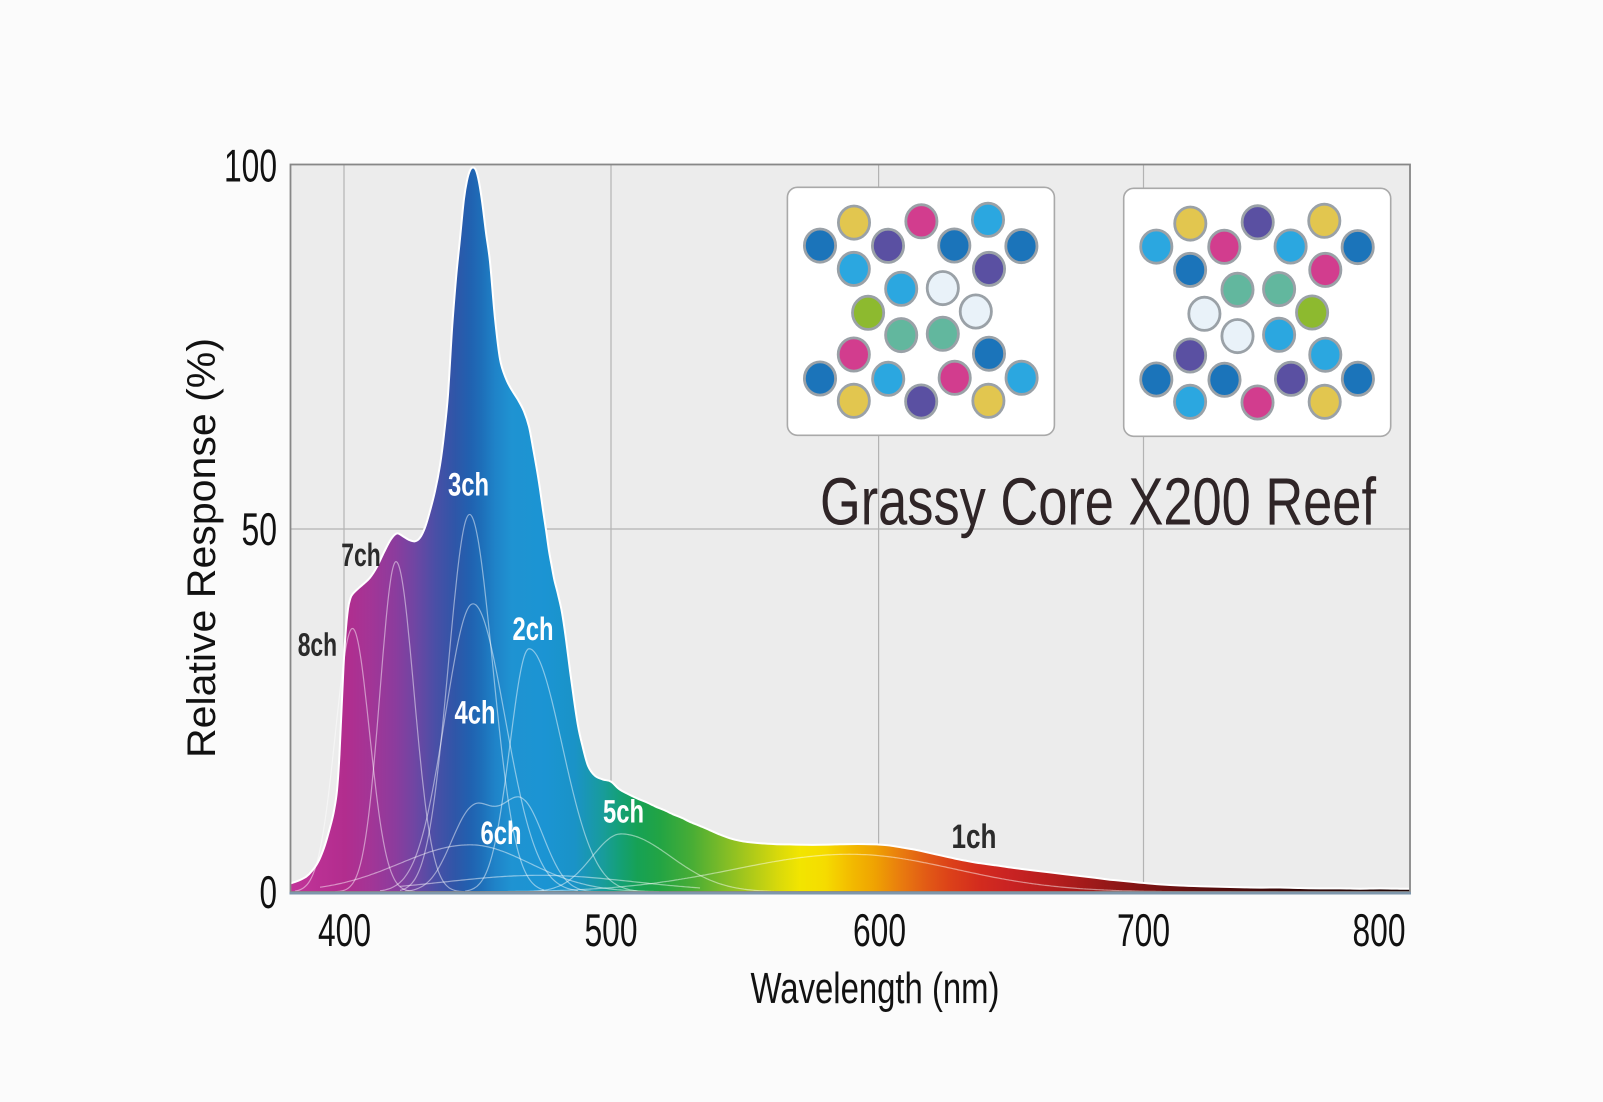 The image size is (1603, 1102). What do you see at coordinates (259, 529) in the screenshot?
I see `svg-text: 50` at bounding box center [259, 529].